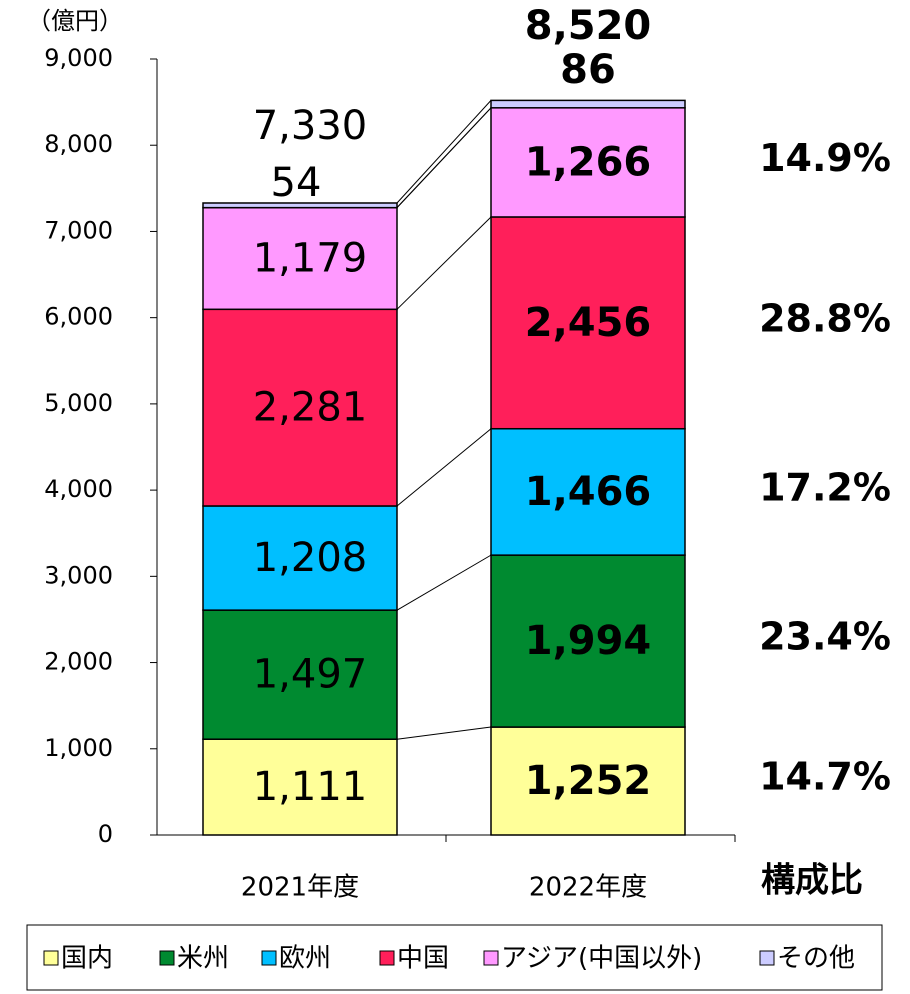 The height and width of the screenshot is (994, 910). What do you see at coordinates (78, 403) in the screenshot?
I see `y-tick-label: 5,000` at bounding box center [78, 403].